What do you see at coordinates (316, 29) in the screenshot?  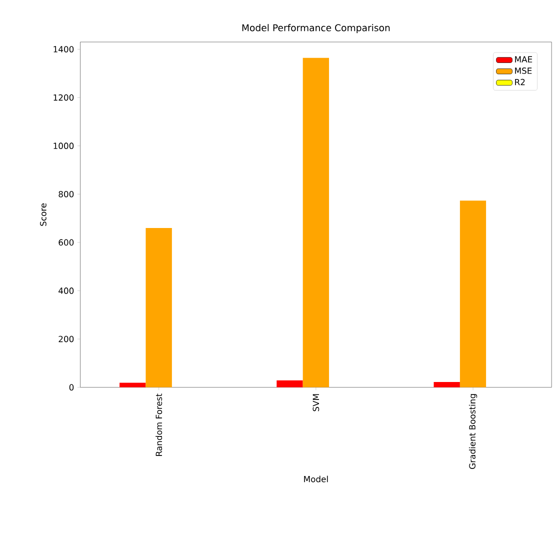 I see `chart-title: Model Performance Comparison` at bounding box center [316, 29].